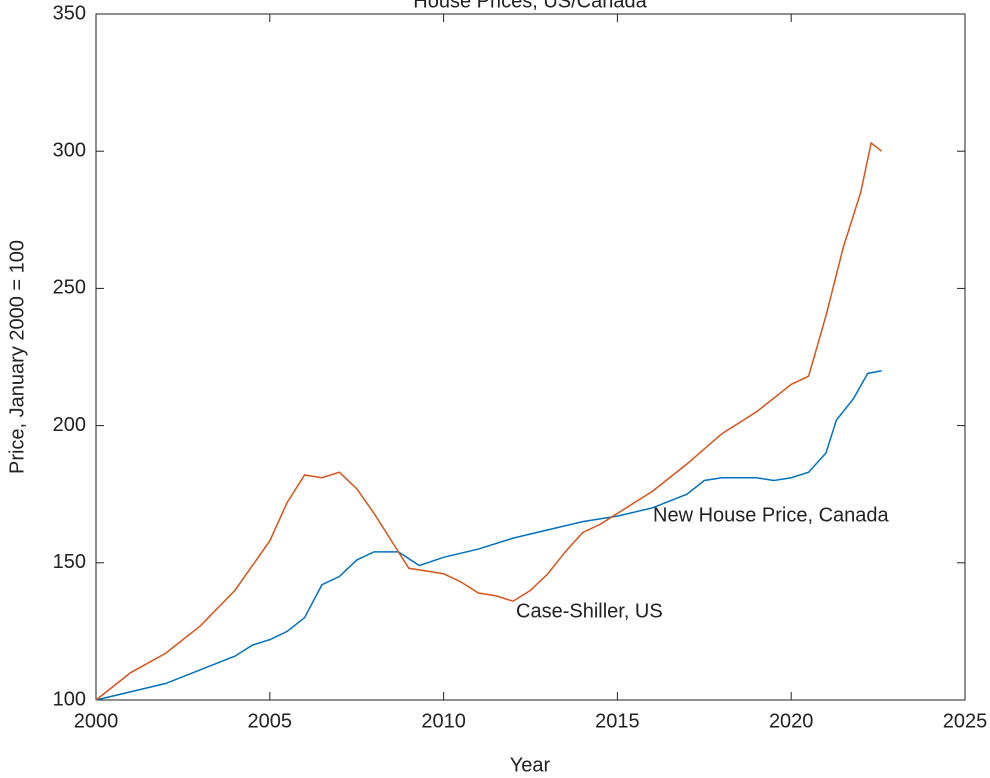 The width and height of the screenshot is (990, 778). I want to click on x-tick-label: 2000, so click(96, 721).